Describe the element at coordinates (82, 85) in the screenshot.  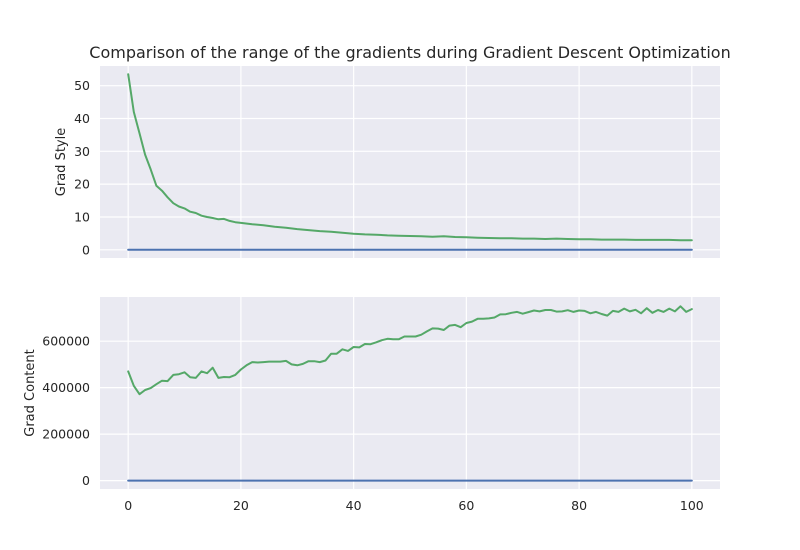
I see `y-tick-label: 50` at that location.